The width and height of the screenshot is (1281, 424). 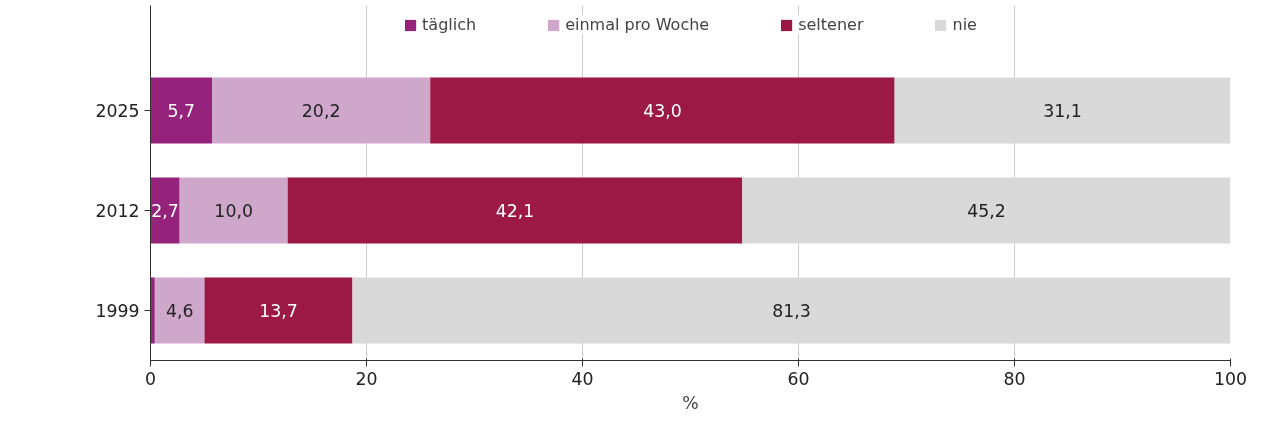 What do you see at coordinates (798, 378) in the screenshot?
I see `x-tick-label: 60` at bounding box center [798, 378].